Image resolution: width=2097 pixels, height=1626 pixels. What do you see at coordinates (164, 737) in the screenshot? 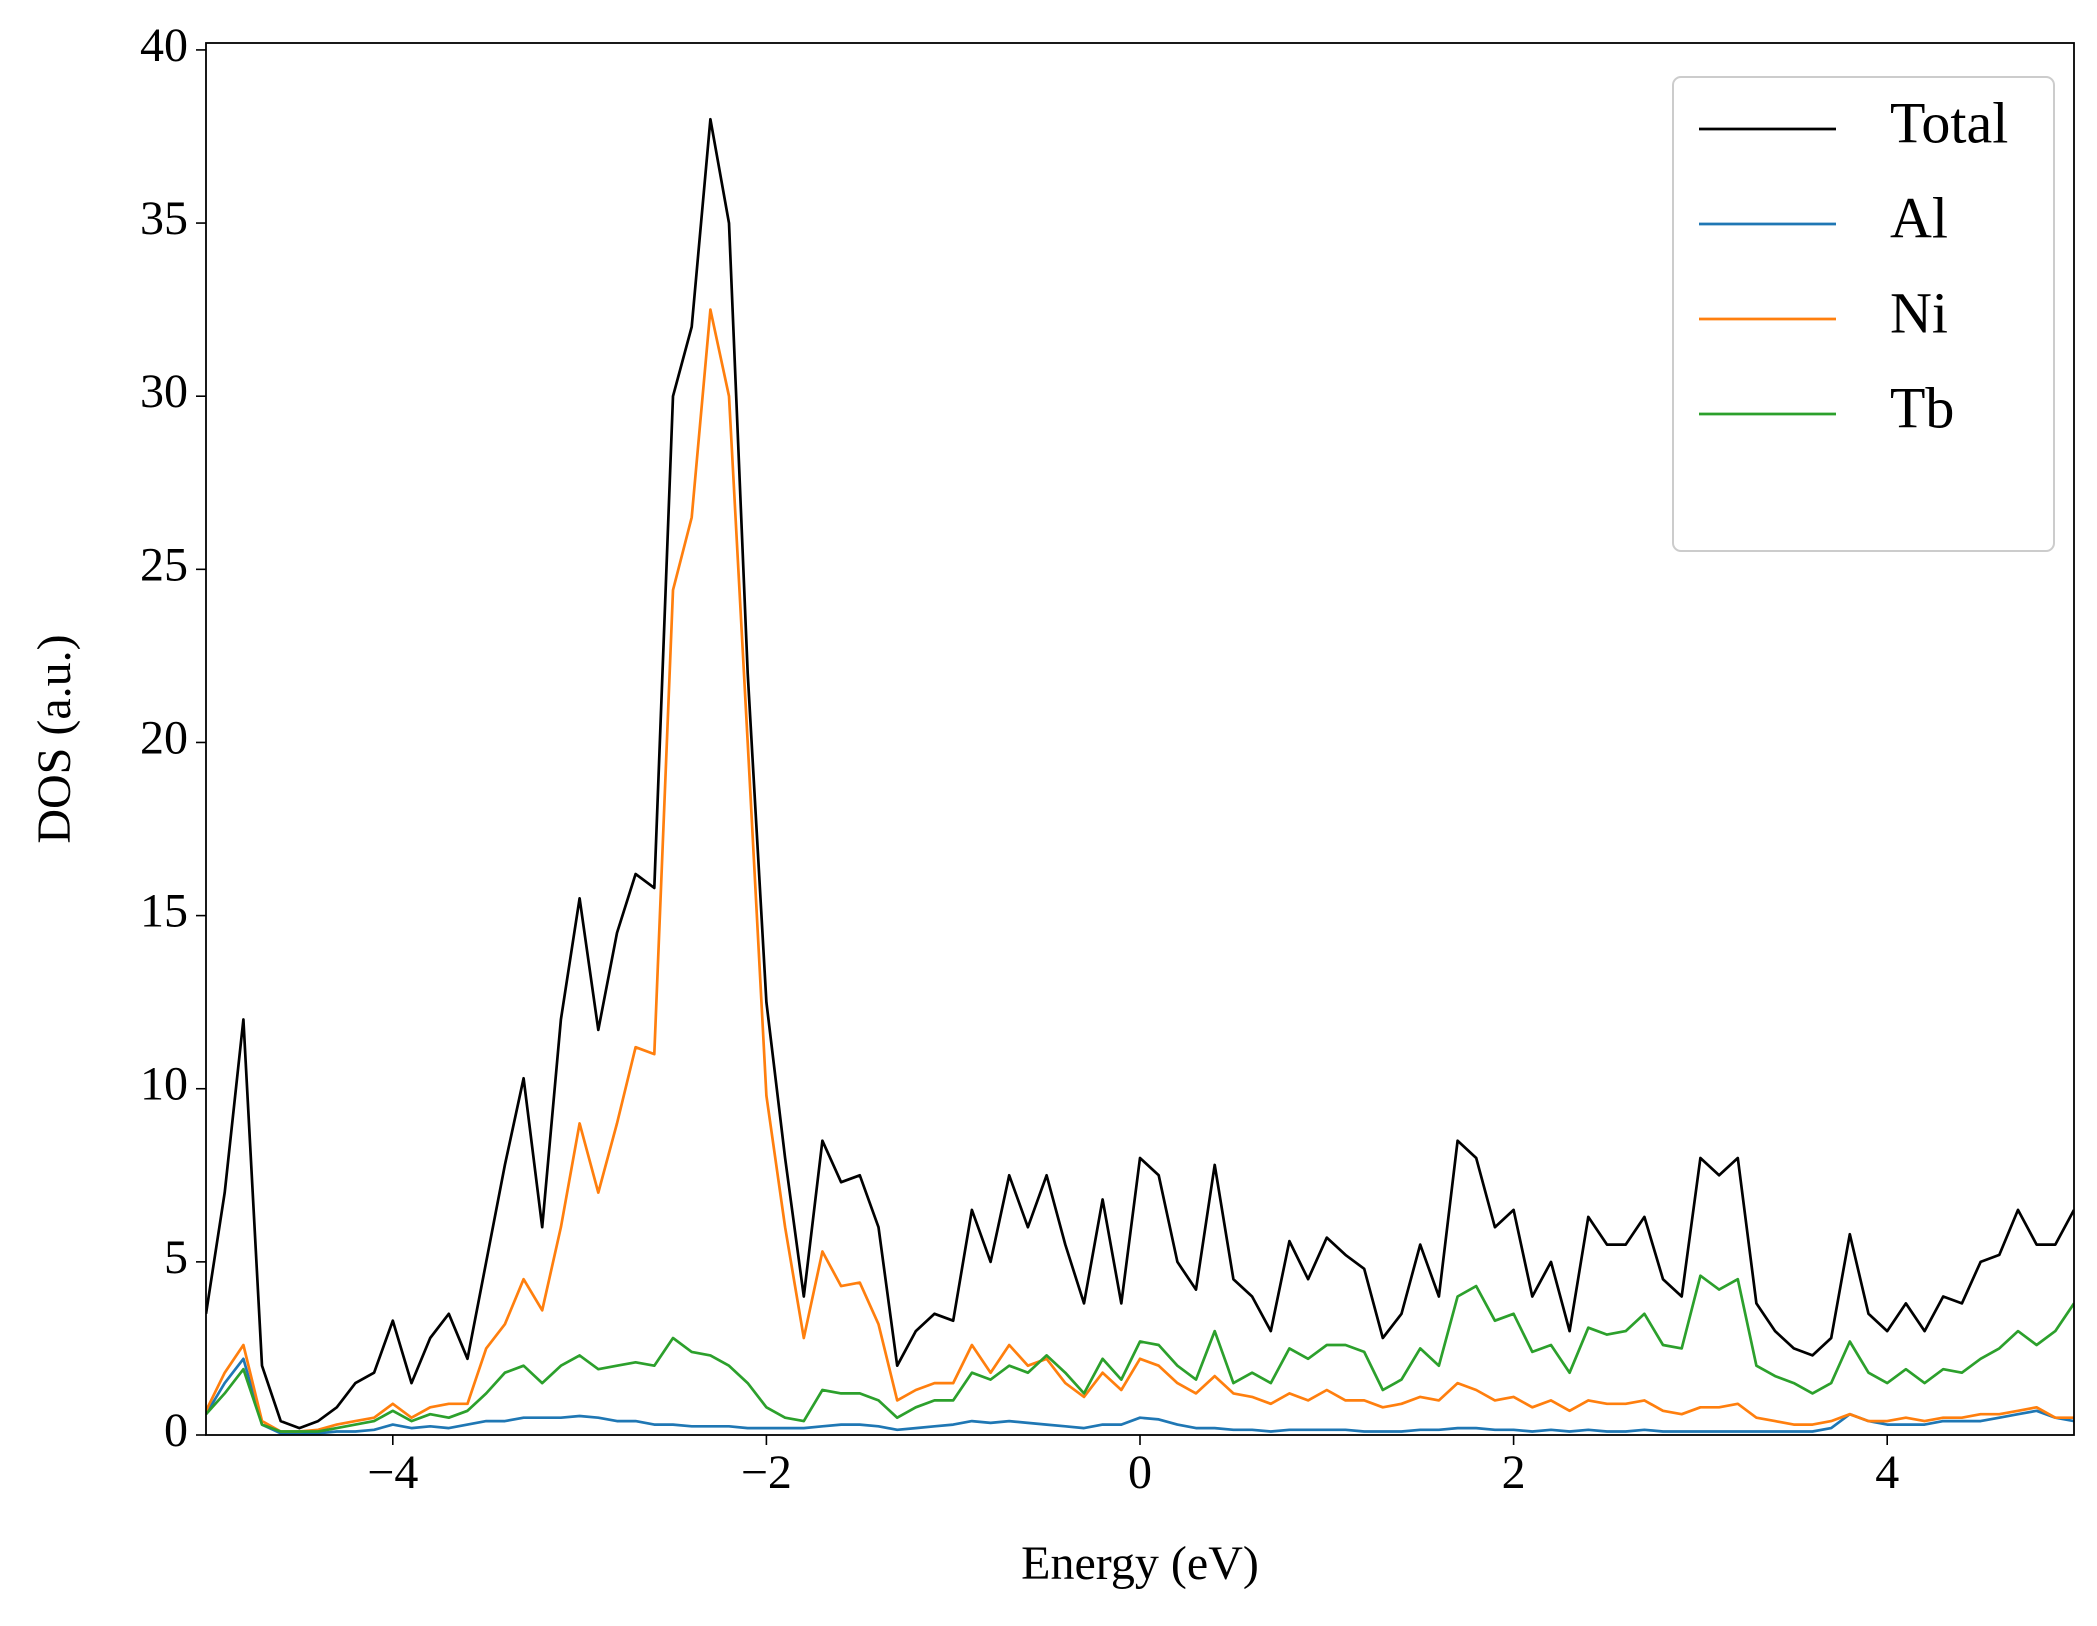
I see `y-tick-label: 20` at bounding box center [164, 737].